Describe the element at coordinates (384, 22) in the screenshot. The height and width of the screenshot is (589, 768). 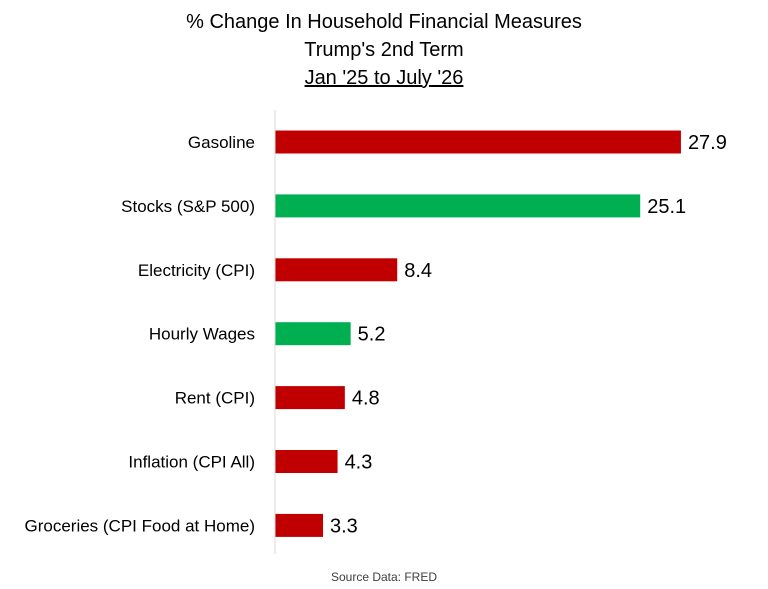
I see `chart-title: % Change In Household Financial Measures` at that location.